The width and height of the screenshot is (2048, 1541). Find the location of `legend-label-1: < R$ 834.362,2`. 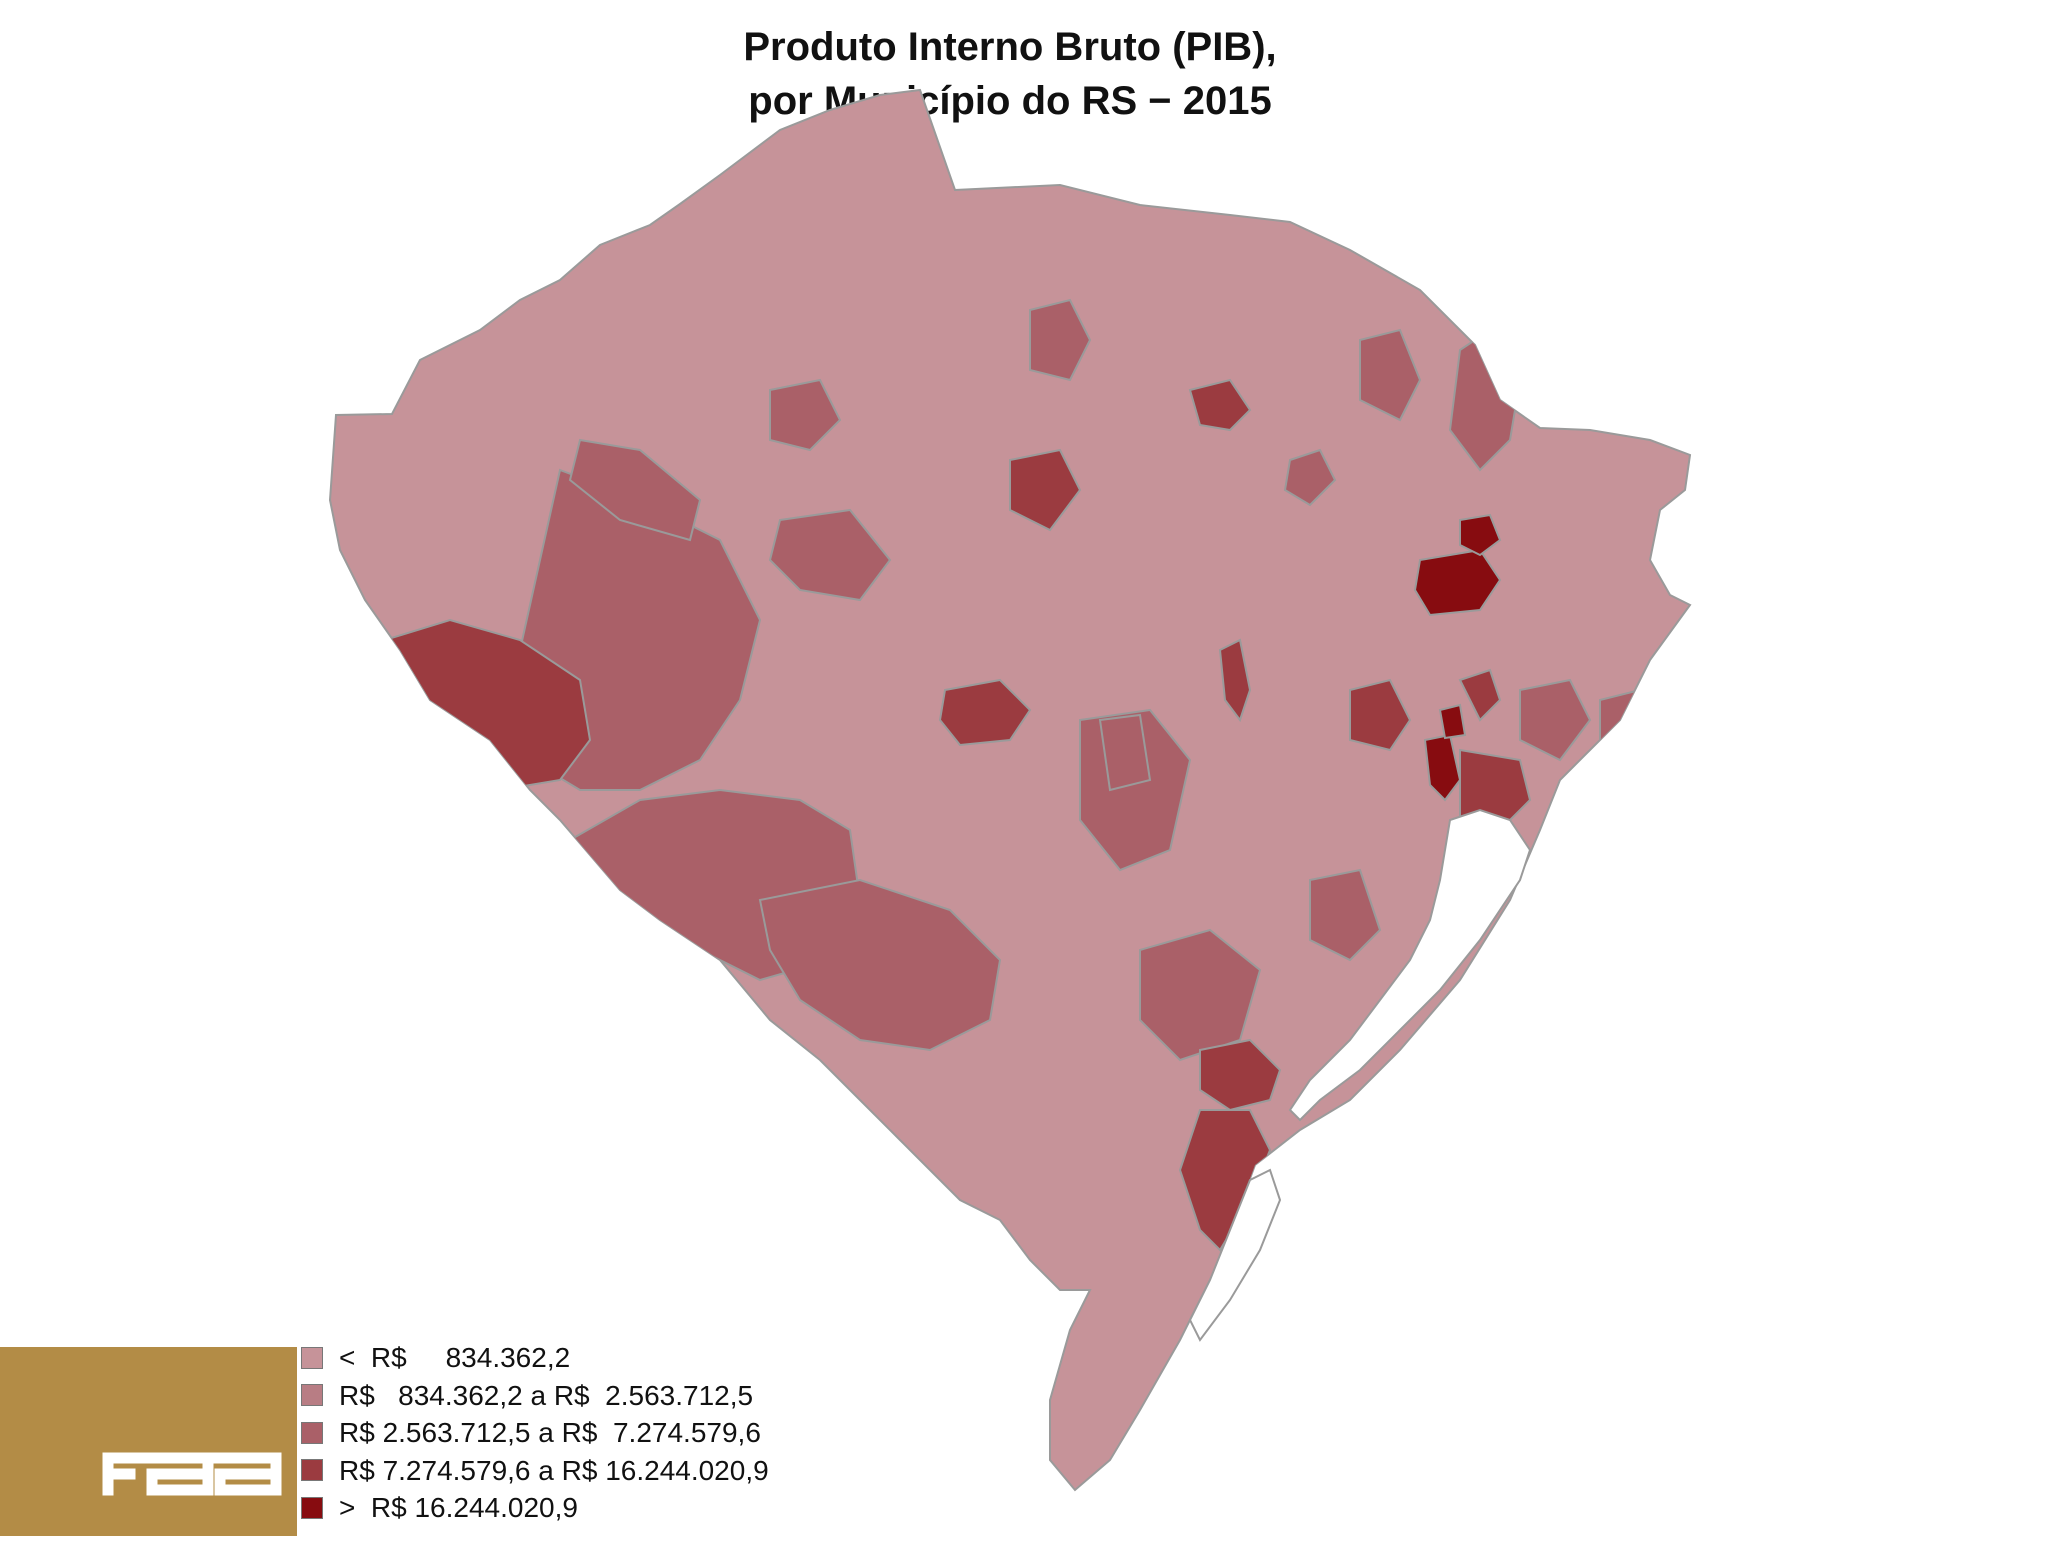

legend-label-1: < R$ 834.362,2 is located at coordinates (455, 1357).